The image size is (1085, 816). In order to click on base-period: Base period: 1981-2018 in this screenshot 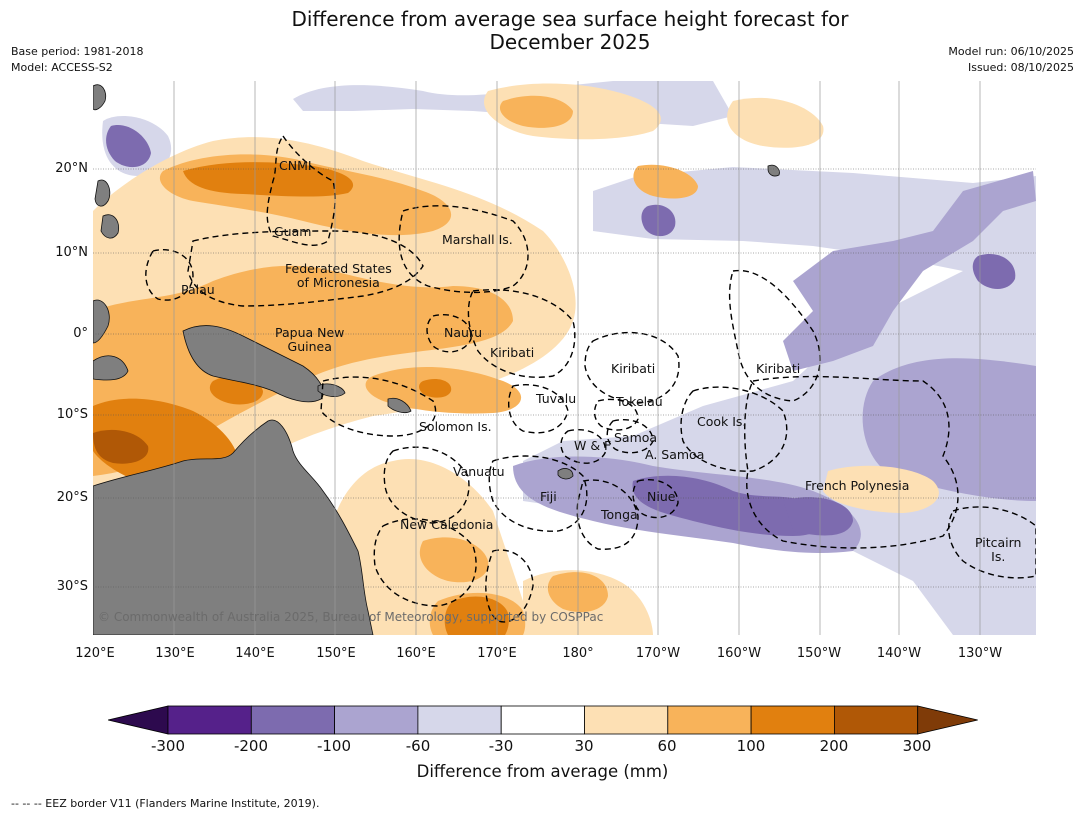, I will do `click(77, 51)`.